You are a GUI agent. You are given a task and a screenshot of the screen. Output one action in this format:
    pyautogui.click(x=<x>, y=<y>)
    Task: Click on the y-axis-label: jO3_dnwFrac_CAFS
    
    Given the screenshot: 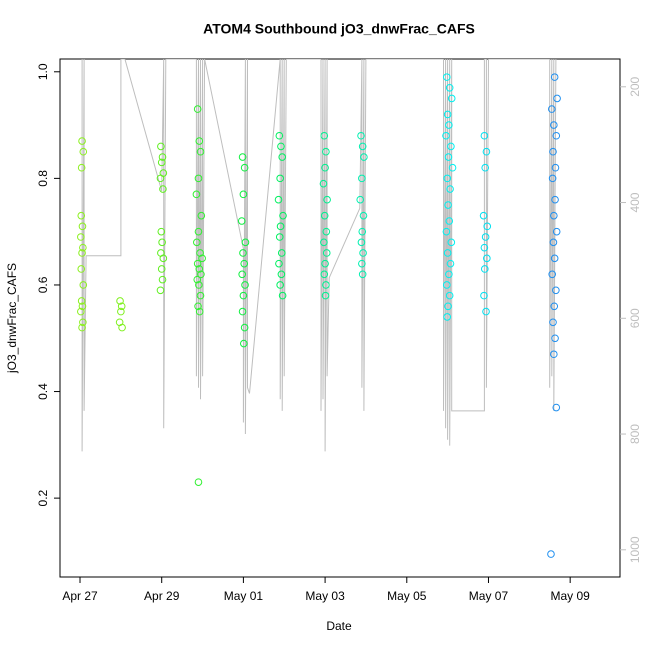 What is the action you would take?
    pyautogui.click(x=12, y=318)
    